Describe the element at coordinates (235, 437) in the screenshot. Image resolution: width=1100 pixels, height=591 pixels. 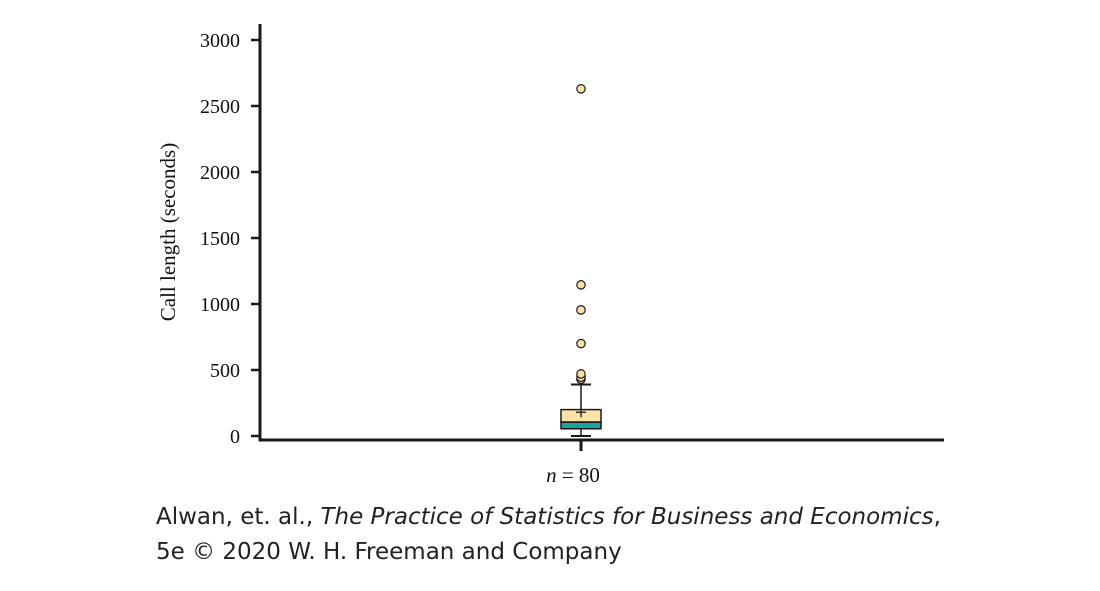
I see `y-tick-label: 0` at that location.